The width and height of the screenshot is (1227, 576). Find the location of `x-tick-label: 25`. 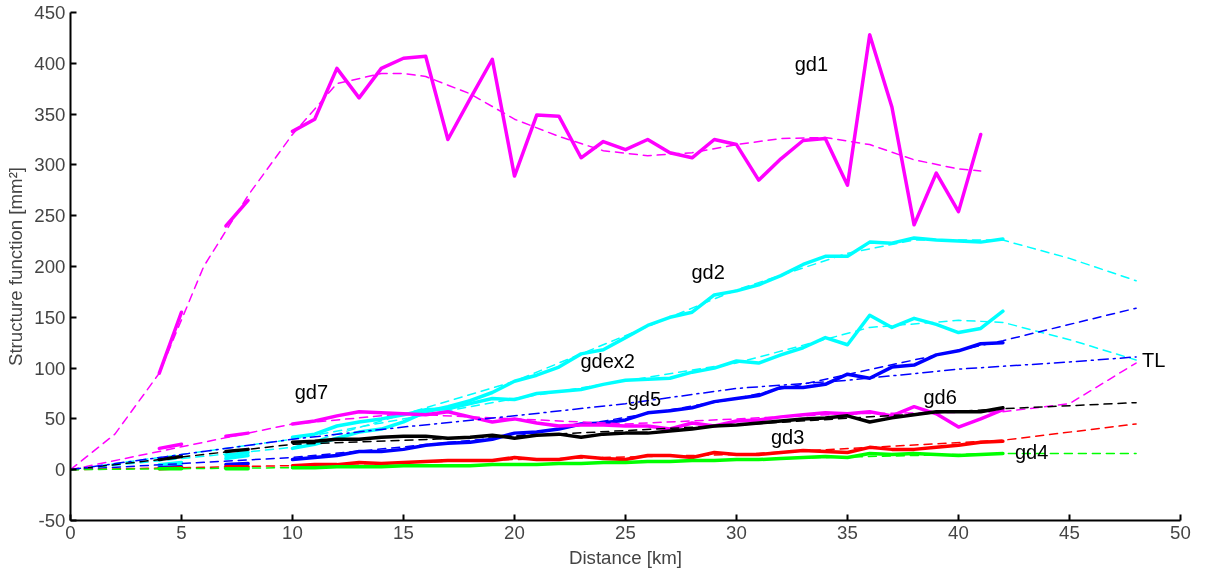

x-tick-label: 25 is located at coordinates (625, 532).